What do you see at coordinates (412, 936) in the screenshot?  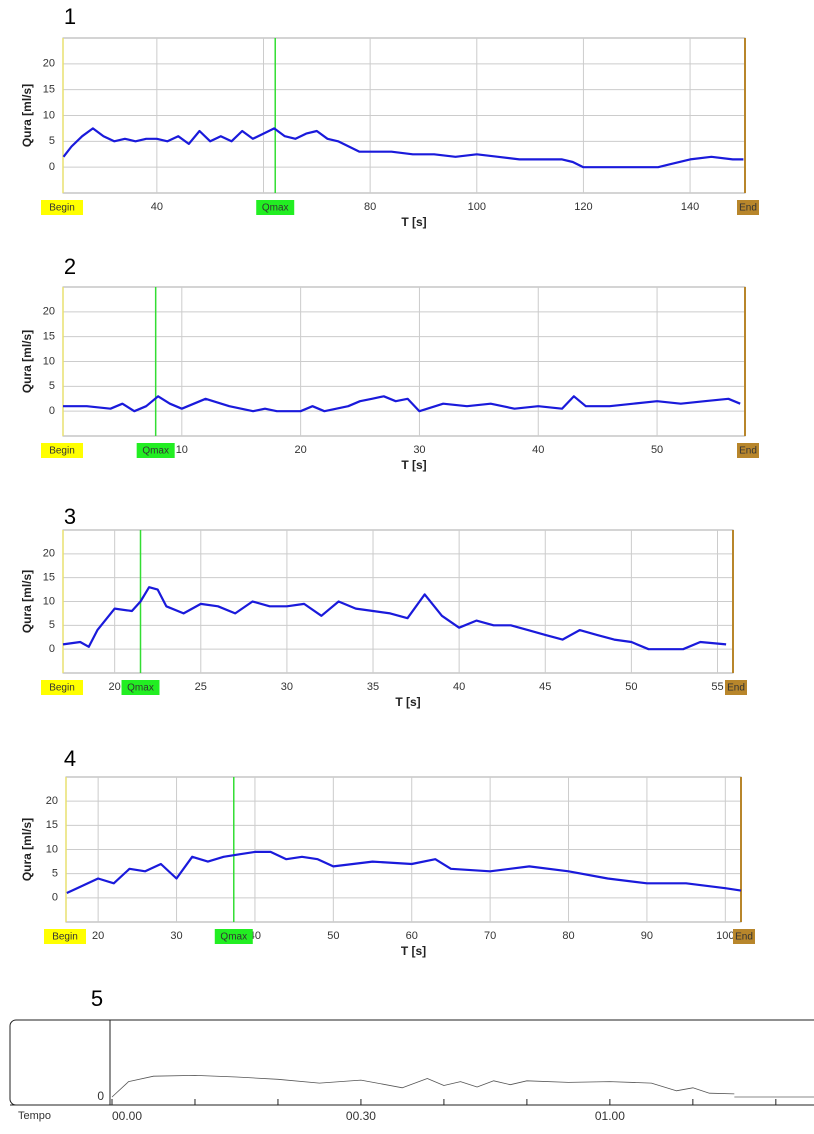 I see `x-tick-label: 60` at bounding box center [412, 936].